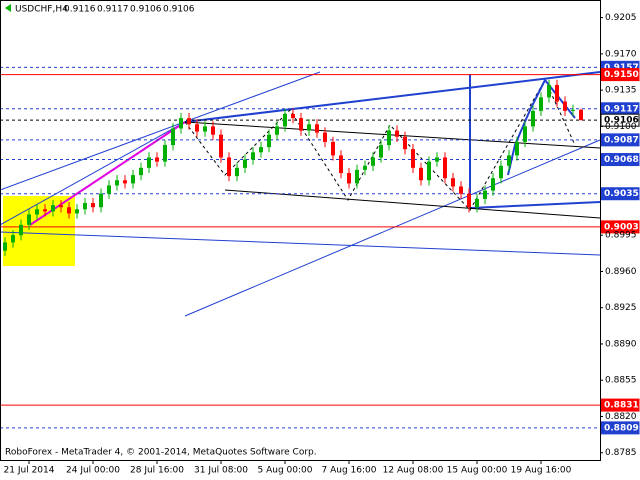  I want to click on level-label: 0.9035, so click(621, 194).